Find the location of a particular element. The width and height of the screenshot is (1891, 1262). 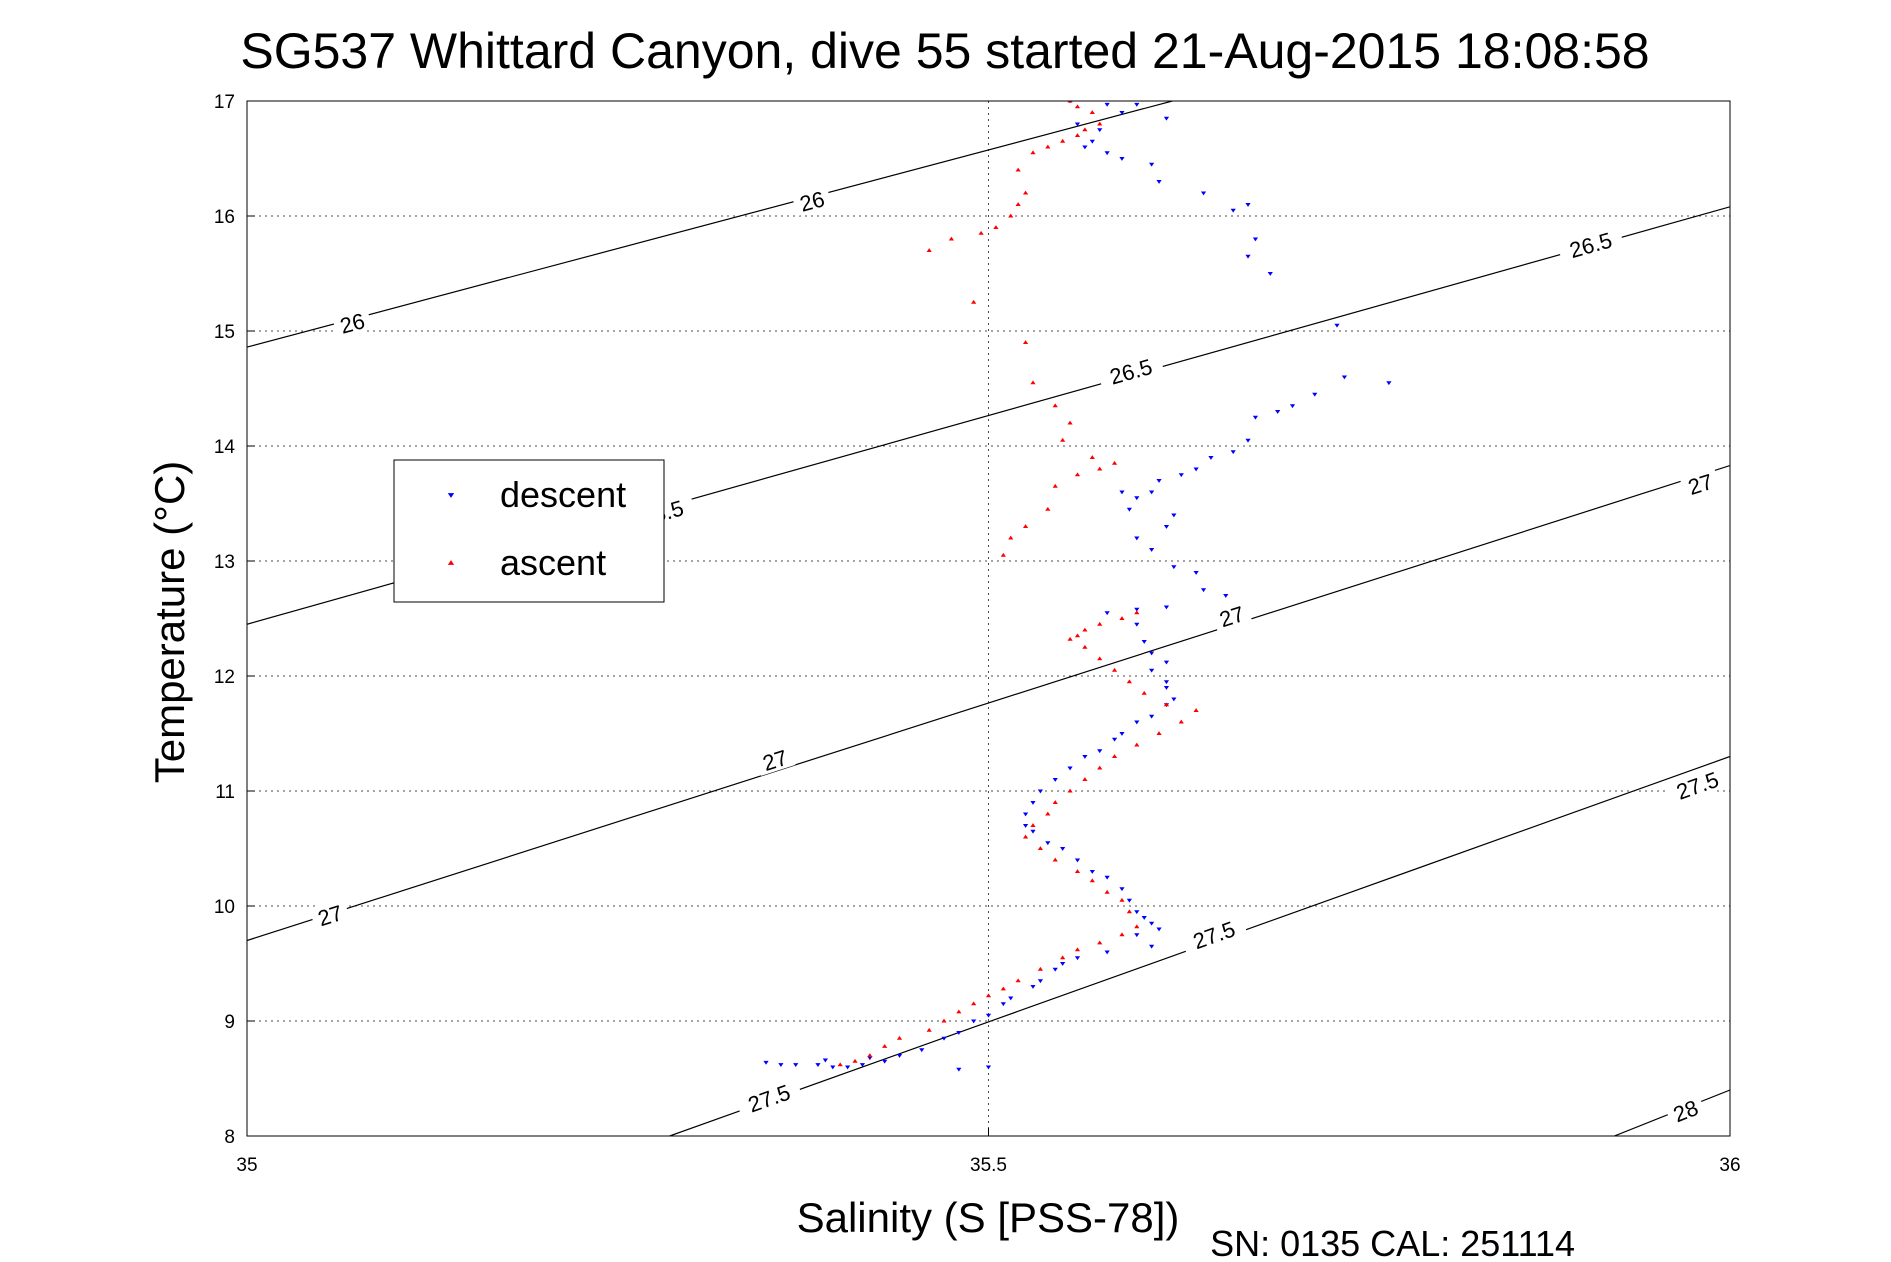

x-tick-label: 36 is located at coordinates (1729, 1165).